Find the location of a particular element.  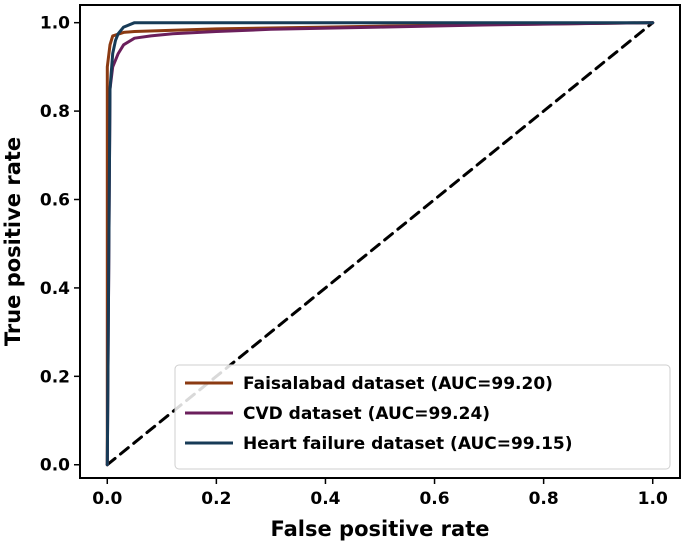

y-axis-ticks: 0.0 0.2 0.4 0.6 0.8 1.0 is located at coordinates (60, 245).